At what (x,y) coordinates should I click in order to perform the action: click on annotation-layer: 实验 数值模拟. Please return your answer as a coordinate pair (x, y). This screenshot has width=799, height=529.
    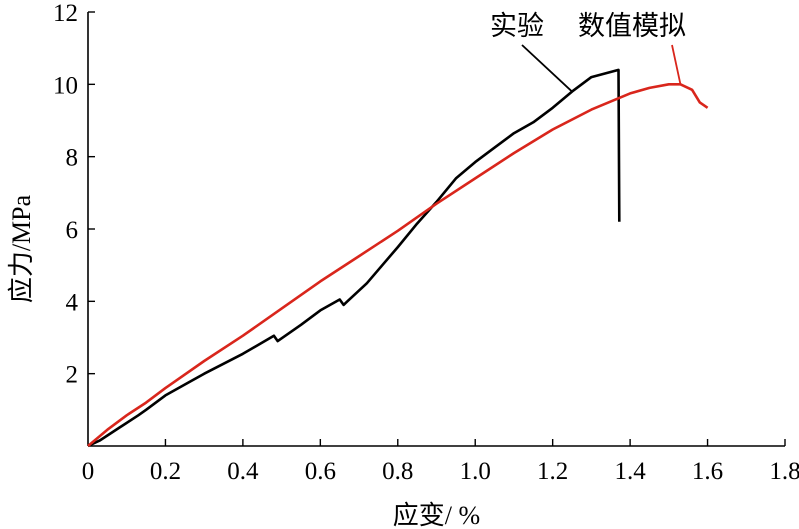
    Looking at the image, I should click on (588, 52).